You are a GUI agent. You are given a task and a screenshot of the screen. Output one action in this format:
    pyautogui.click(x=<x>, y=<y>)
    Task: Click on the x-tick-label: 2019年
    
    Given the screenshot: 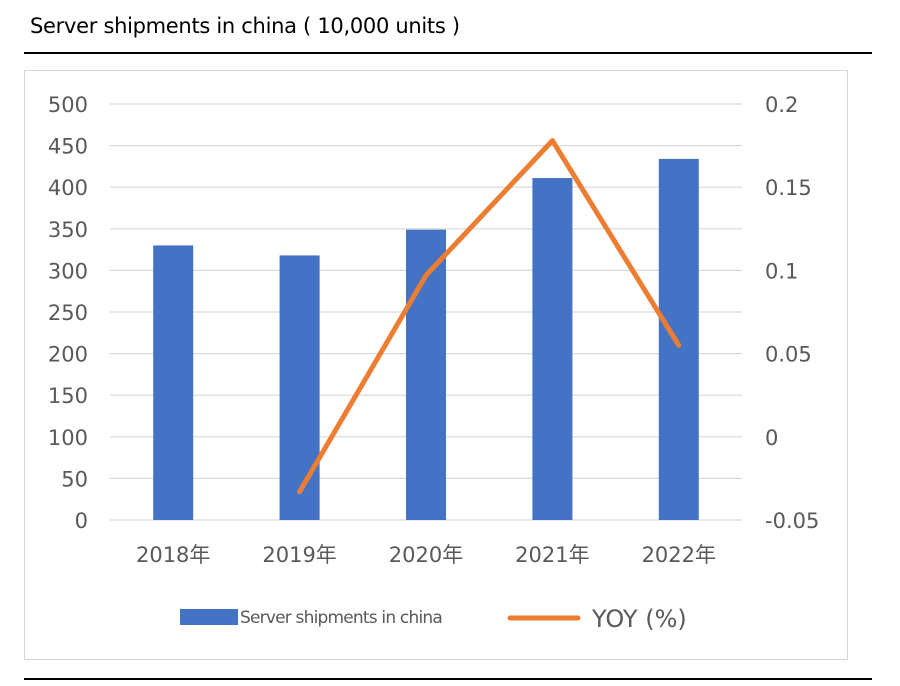 What is the action you would take?
    pyautogui.click(x=299, y=555)
    